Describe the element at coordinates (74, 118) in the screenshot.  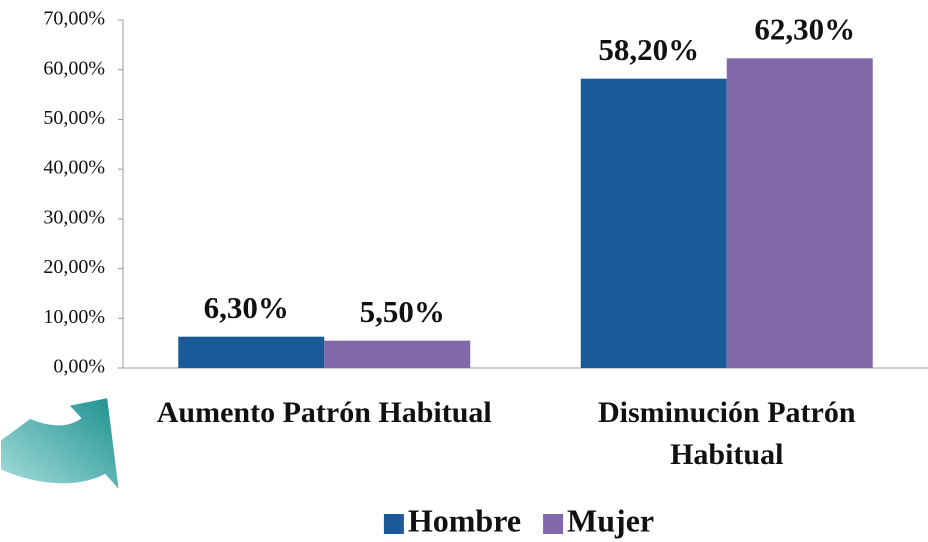
I see `y-tick-label: 50,00%` at that location.